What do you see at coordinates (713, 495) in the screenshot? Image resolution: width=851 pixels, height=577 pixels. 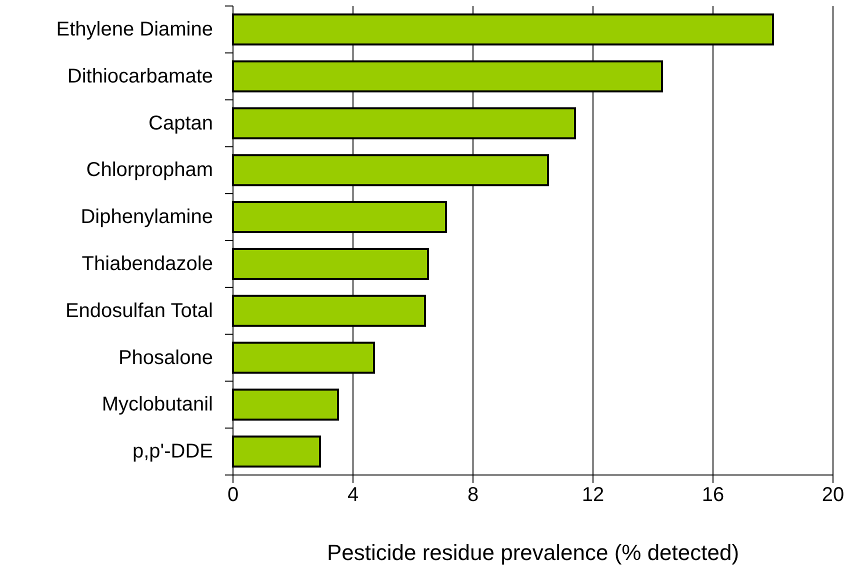 I see `x-tick-label: 16` at bounding box center [713, 495].